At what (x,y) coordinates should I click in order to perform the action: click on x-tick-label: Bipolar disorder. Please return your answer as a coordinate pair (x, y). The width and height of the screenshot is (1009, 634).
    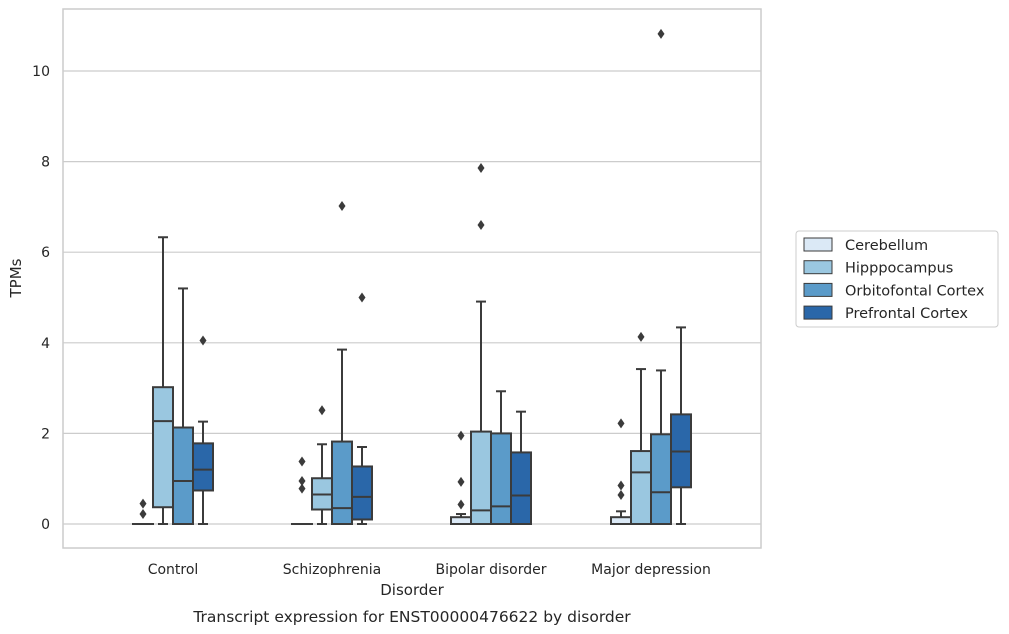
    Looking at the image, I should click on (490, 570).